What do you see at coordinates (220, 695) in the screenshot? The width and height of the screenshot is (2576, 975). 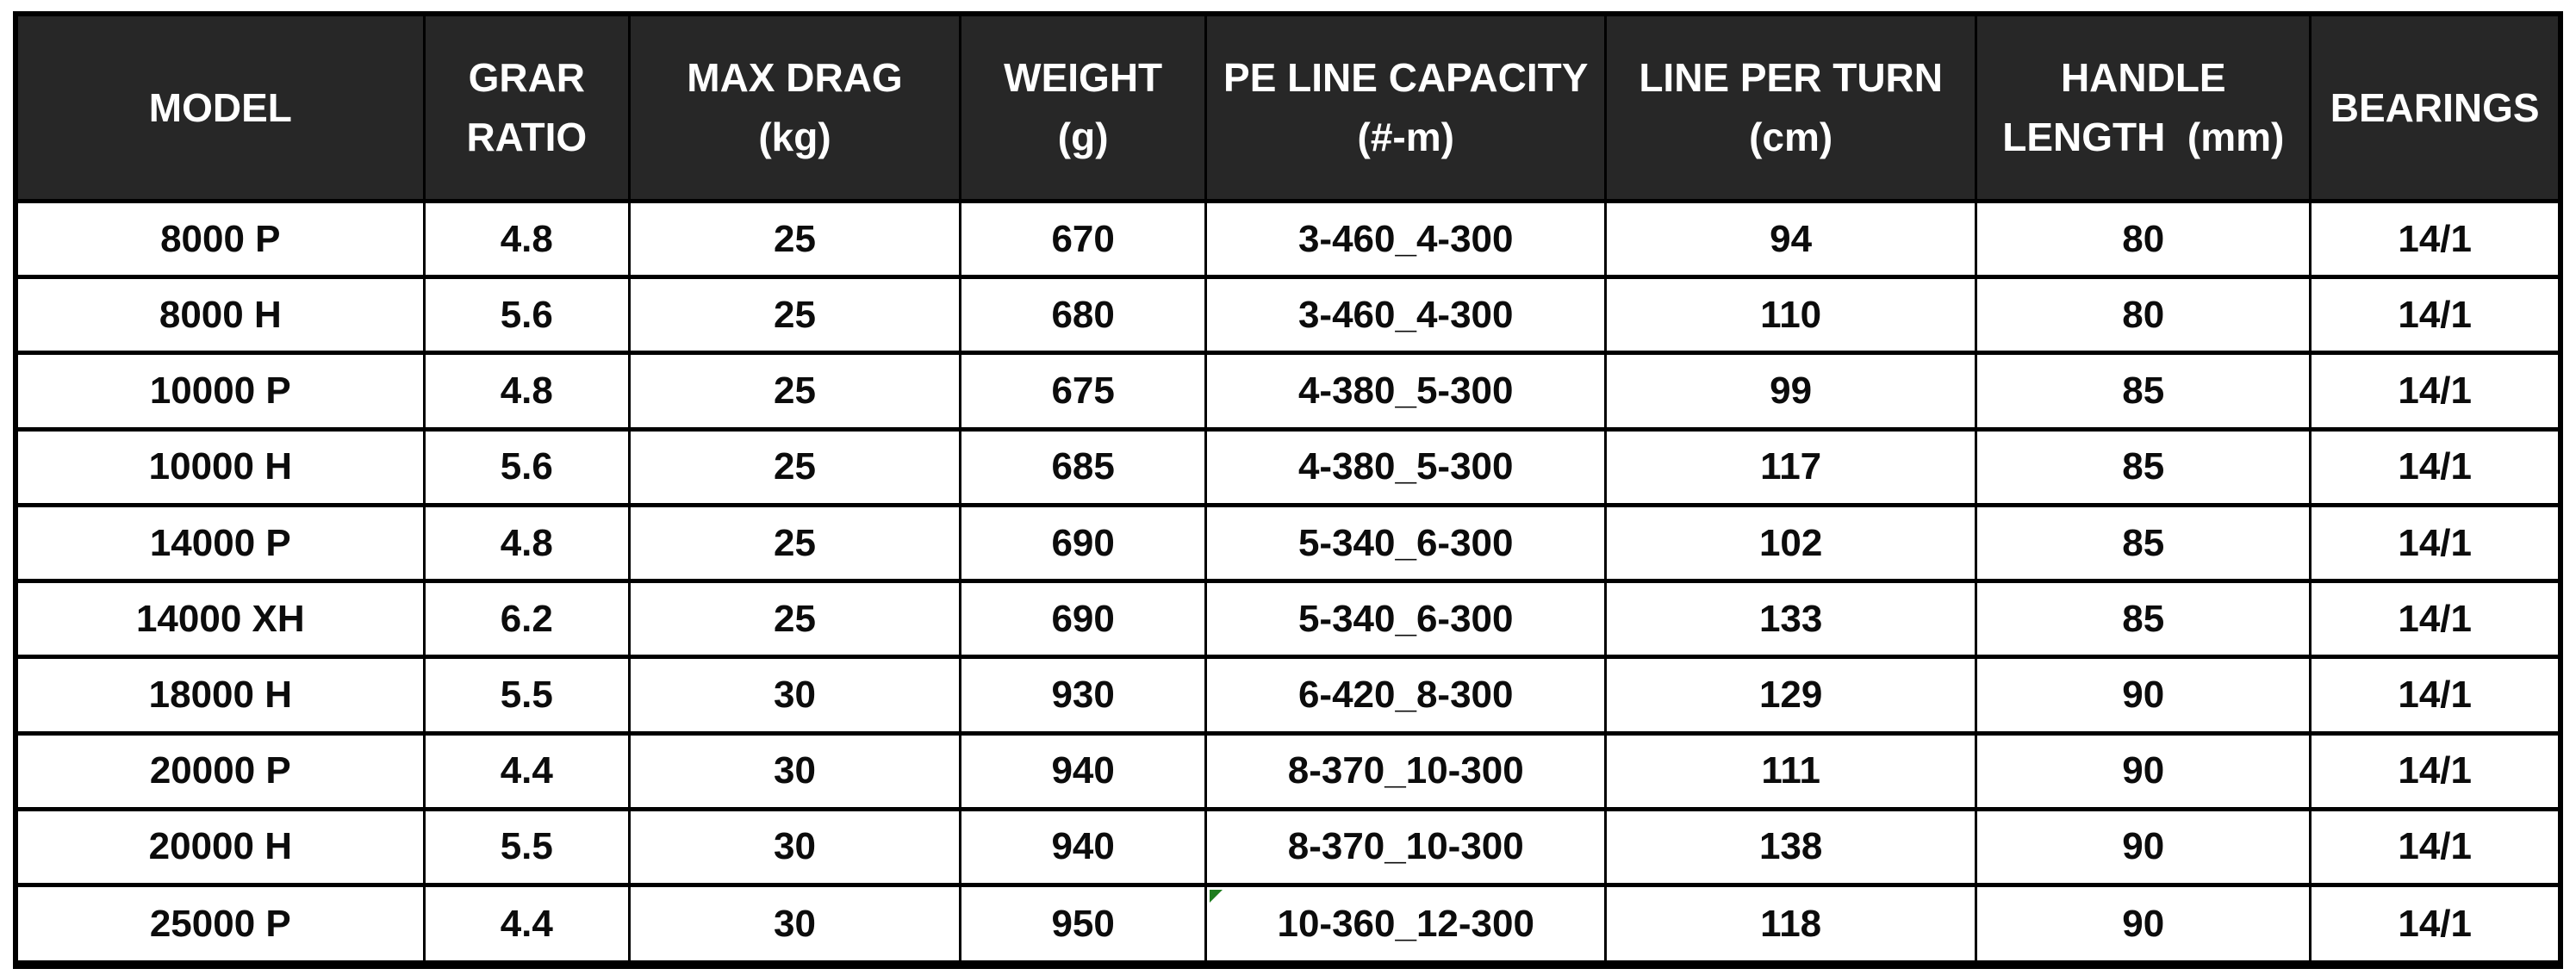 I see `cell-model: 18000 H` at bounding box center [220, 695].